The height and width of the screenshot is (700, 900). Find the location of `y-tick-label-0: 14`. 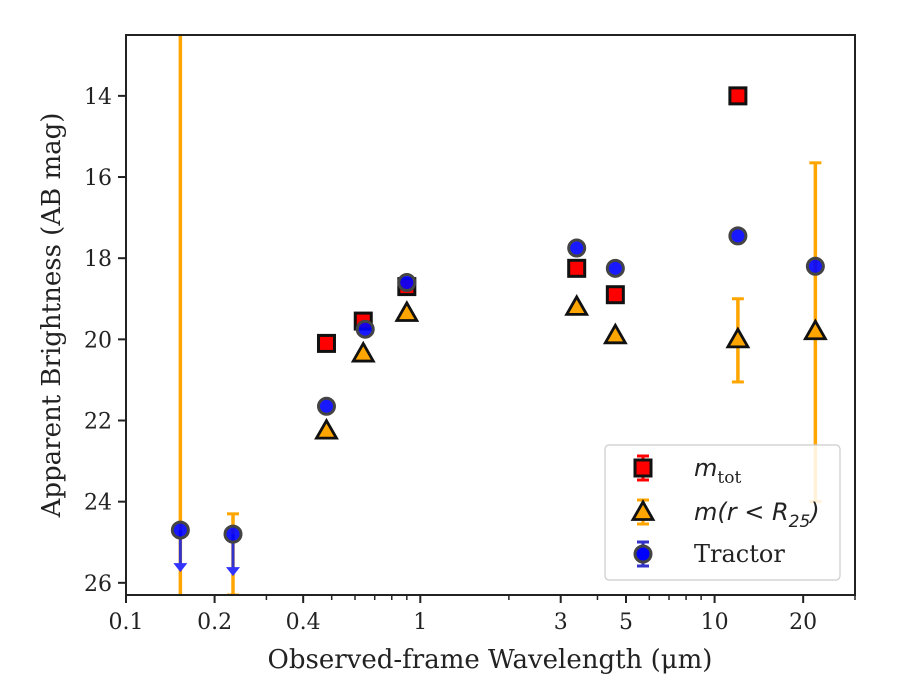

y-tick-label-0: 14 is located at coordinates (98, 97).